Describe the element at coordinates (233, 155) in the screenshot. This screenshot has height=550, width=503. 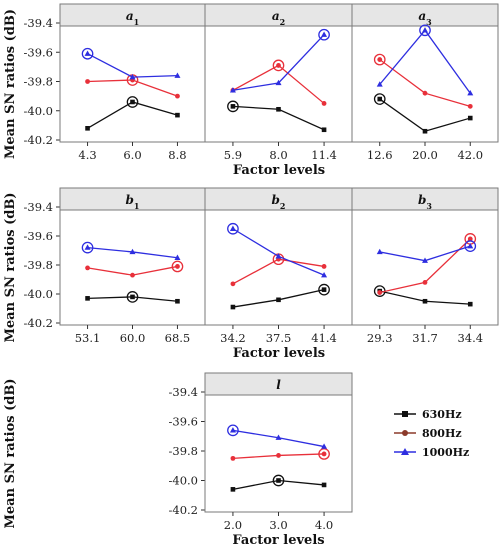
I see `x-tick-label: 5.9` at that location.